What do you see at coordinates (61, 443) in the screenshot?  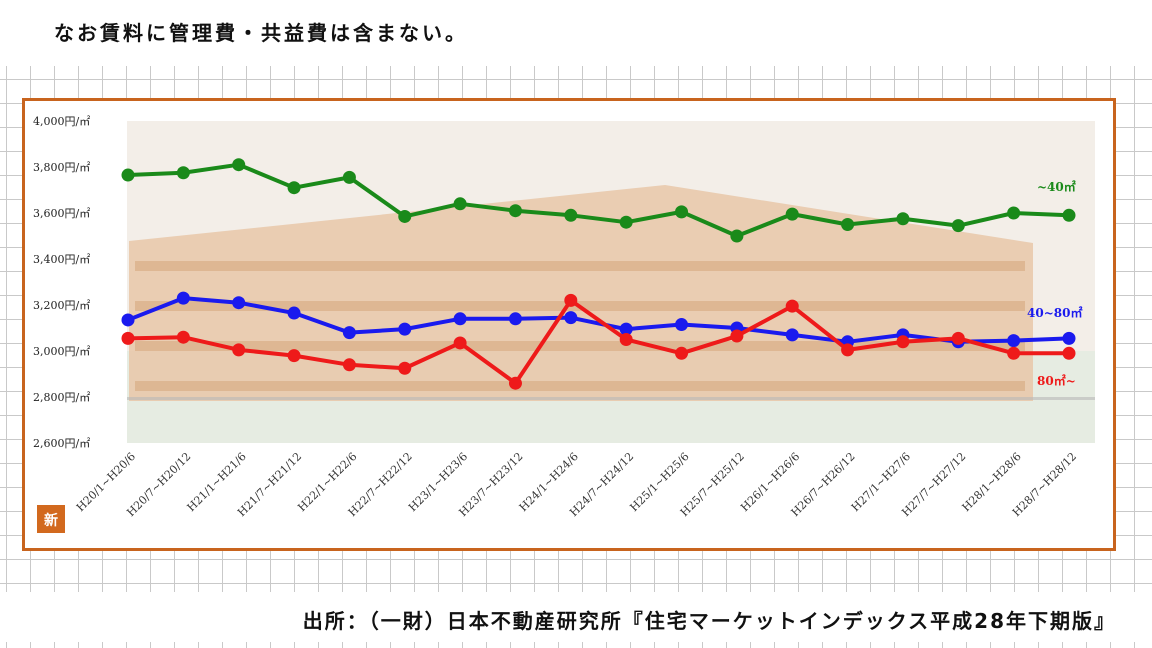 I see `y-tick-label: 2,600円/㎡` at bounding box center [61, 443].